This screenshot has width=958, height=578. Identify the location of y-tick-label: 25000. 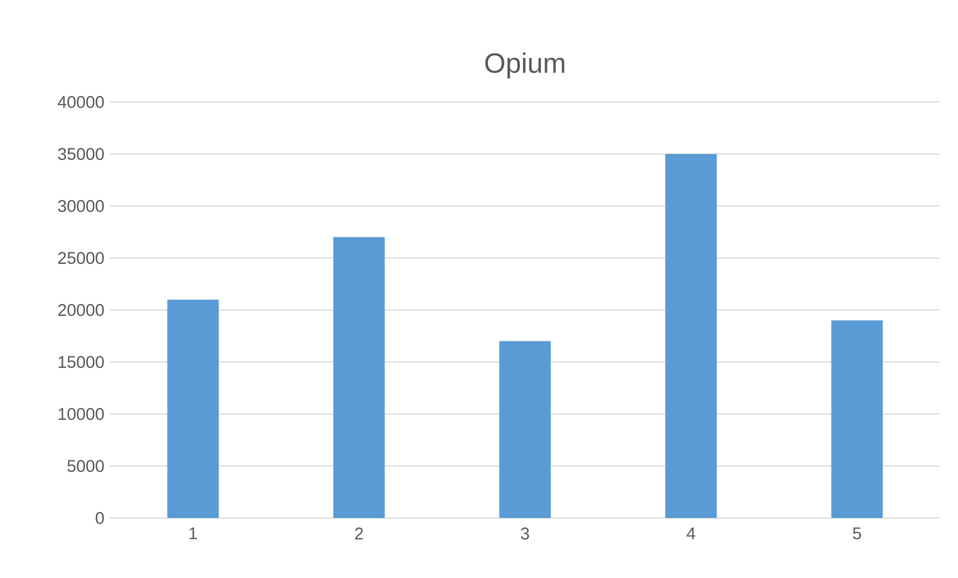
(81, 258).